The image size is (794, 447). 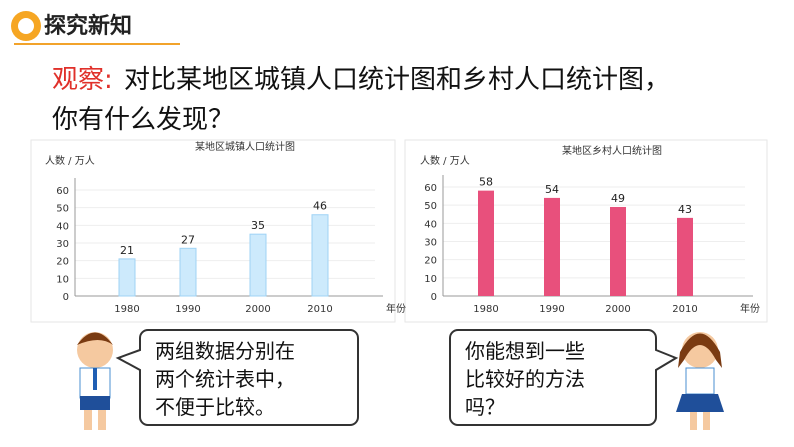 What do you see at coordinates (95, 381) in the screenshot?
I see `boy` at bounding box center [95, 381].